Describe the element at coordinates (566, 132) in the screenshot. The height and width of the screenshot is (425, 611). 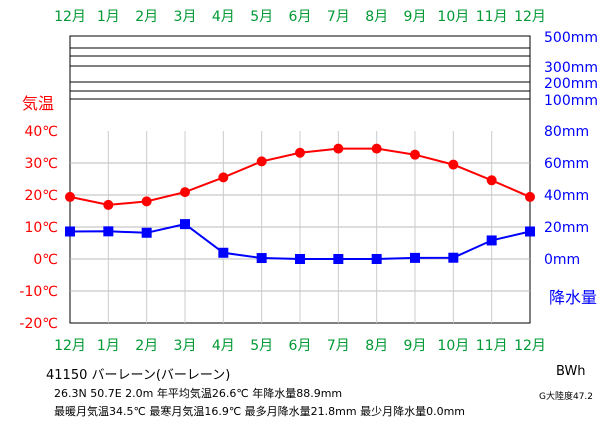
I see `precip-tick-label: 80mm` at that location.